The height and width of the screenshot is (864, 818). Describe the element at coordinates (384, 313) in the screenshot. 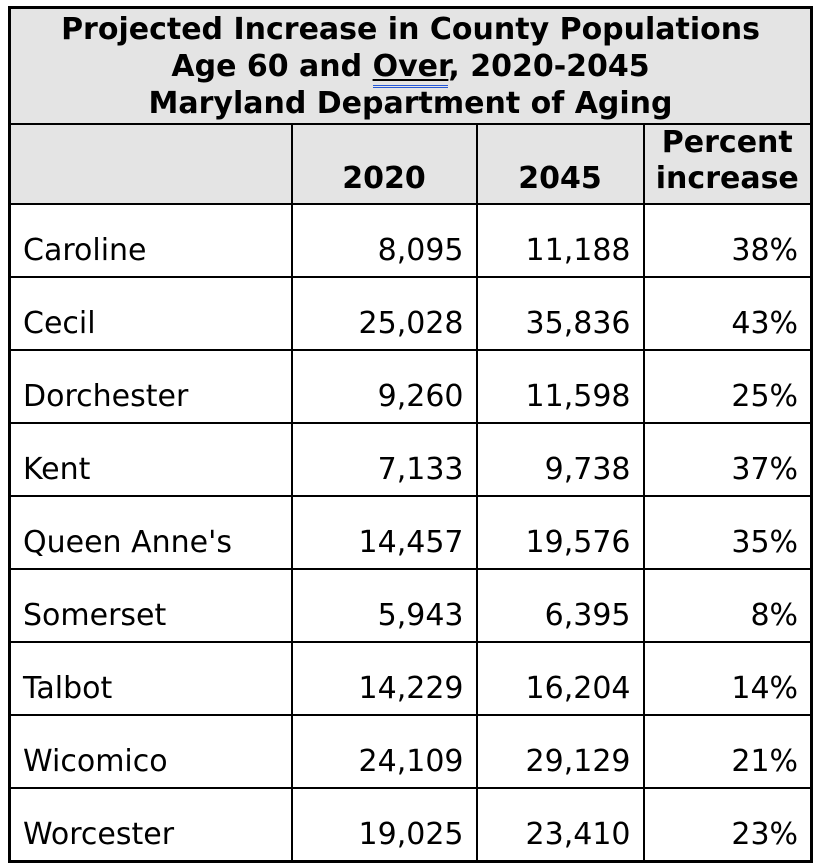

I see `pop-2020-cell: 25,028` at that location.